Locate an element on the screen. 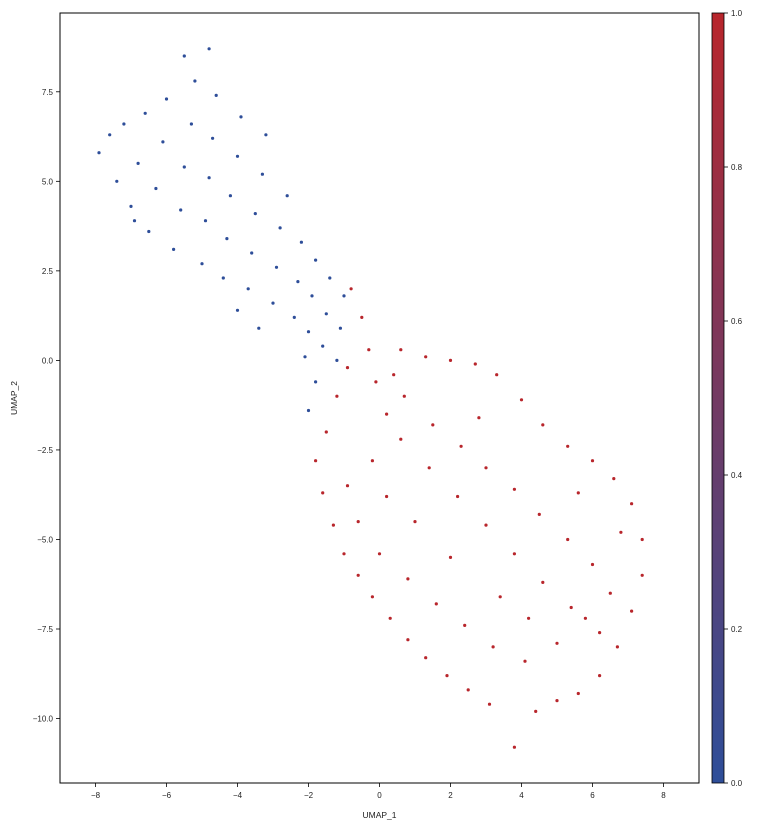 The height and width of the screenshot is (830, 759). y-tick-label: −2.5 is located at coordinates (45, 450).